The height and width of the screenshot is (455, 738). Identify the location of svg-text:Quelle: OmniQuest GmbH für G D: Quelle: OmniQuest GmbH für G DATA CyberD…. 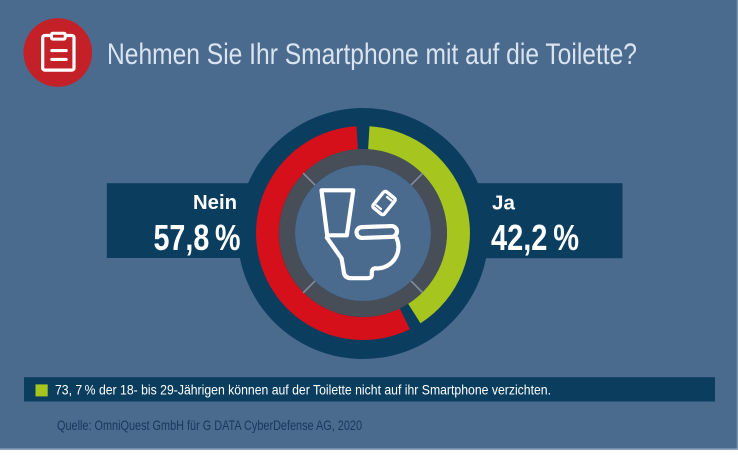
(209, 425).